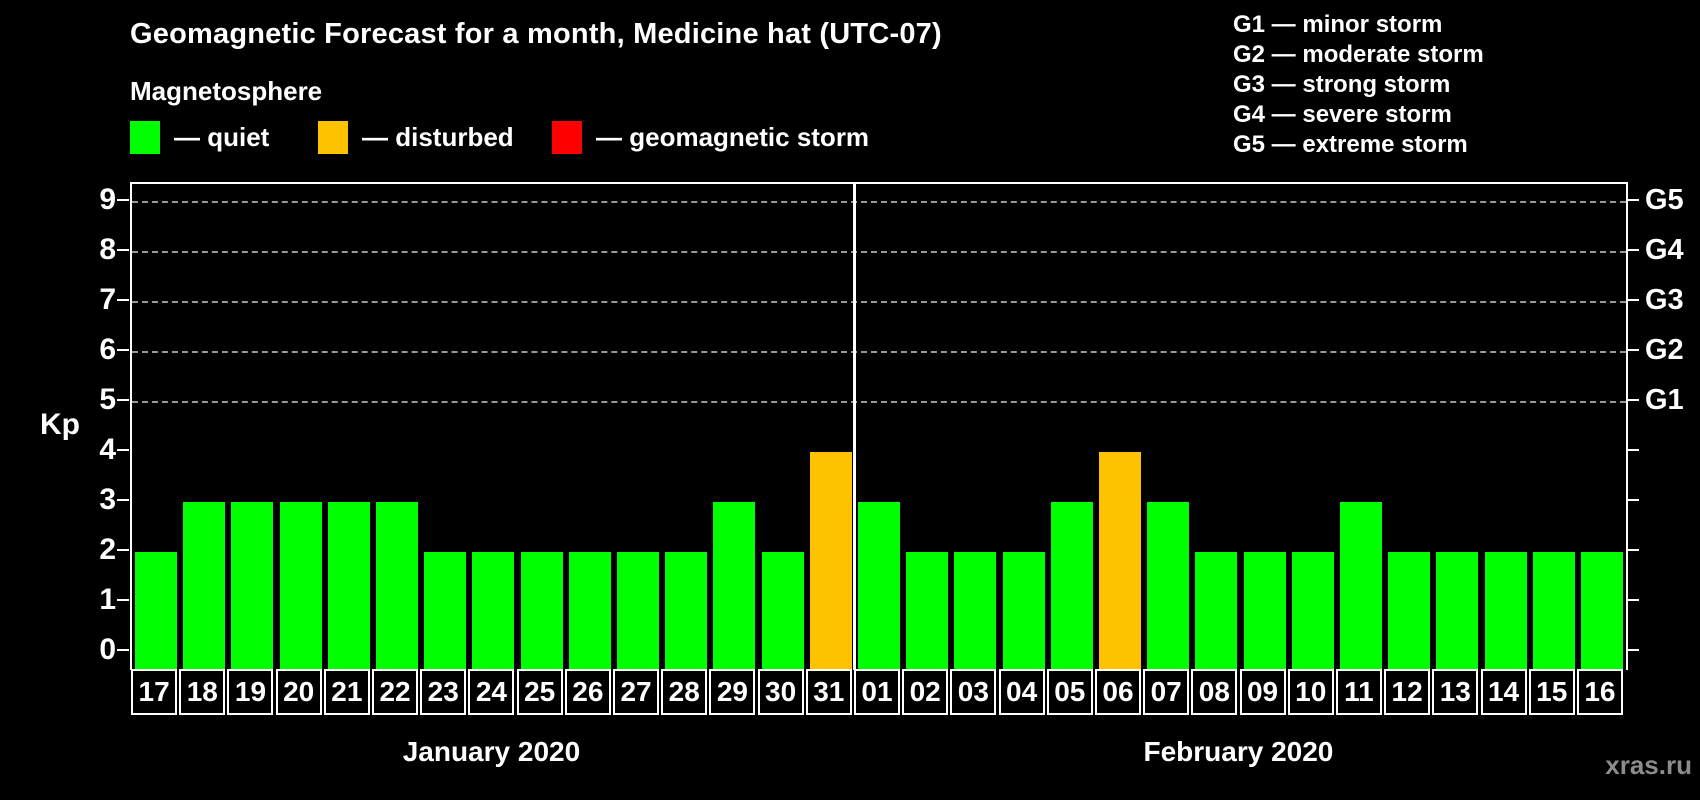 This screenshot has height=800, width=1700. Describe the element at coordinates (107, 399) in the screenshot. I see `kp-tick-label: 5` at that location.